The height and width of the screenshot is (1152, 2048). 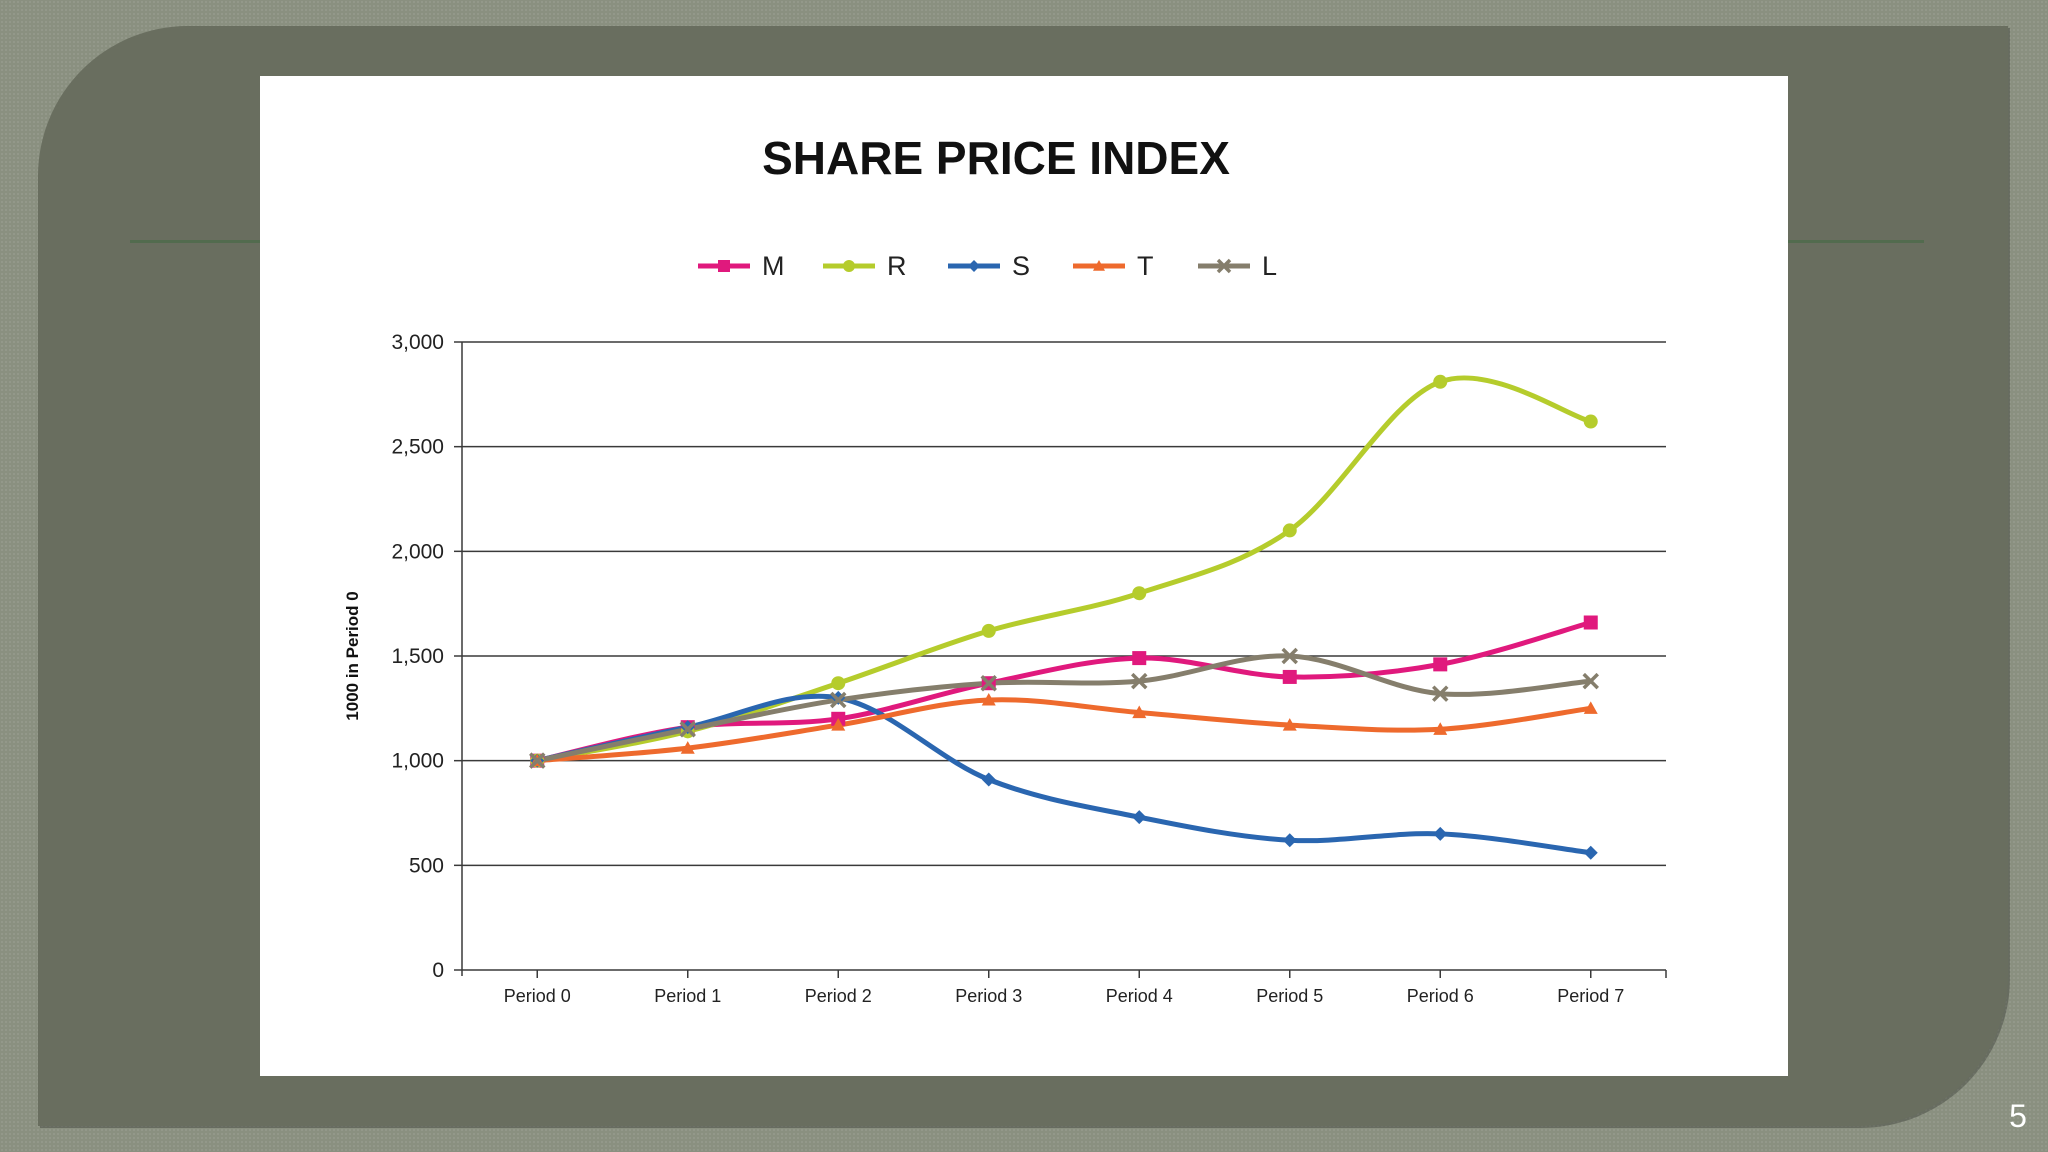 What do you see at coordinates (1113, 266) in the screenshot?
I see `legend-item-T: T` at bounding box center [1113, 266].